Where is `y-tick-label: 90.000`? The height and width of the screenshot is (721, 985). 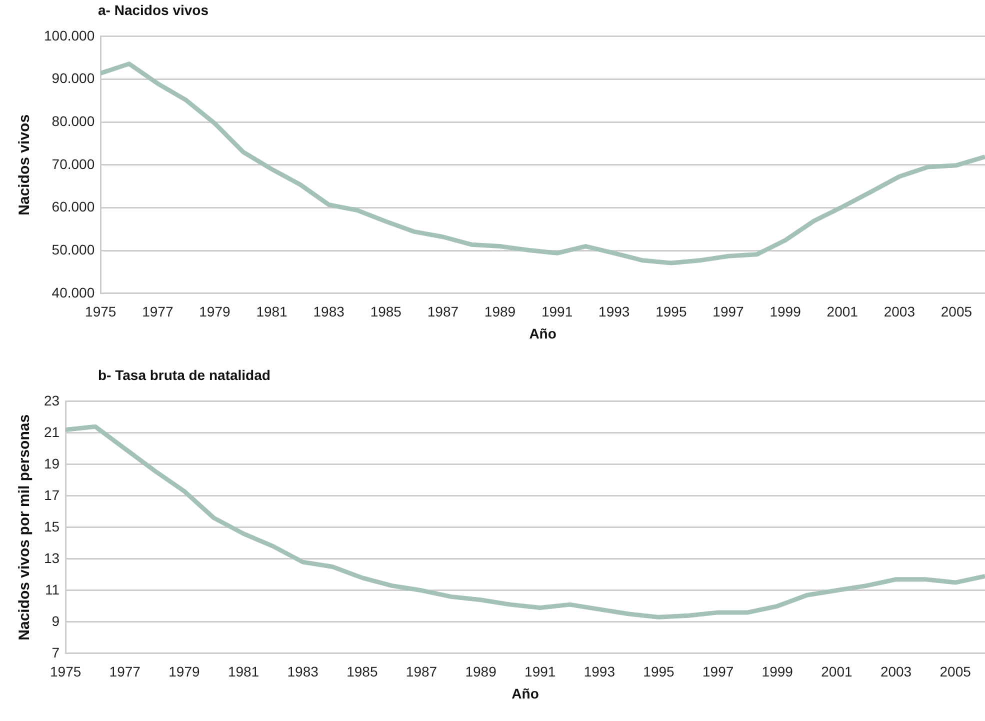
y-tick-label: 90.000 is located at coordinates (73, 78).